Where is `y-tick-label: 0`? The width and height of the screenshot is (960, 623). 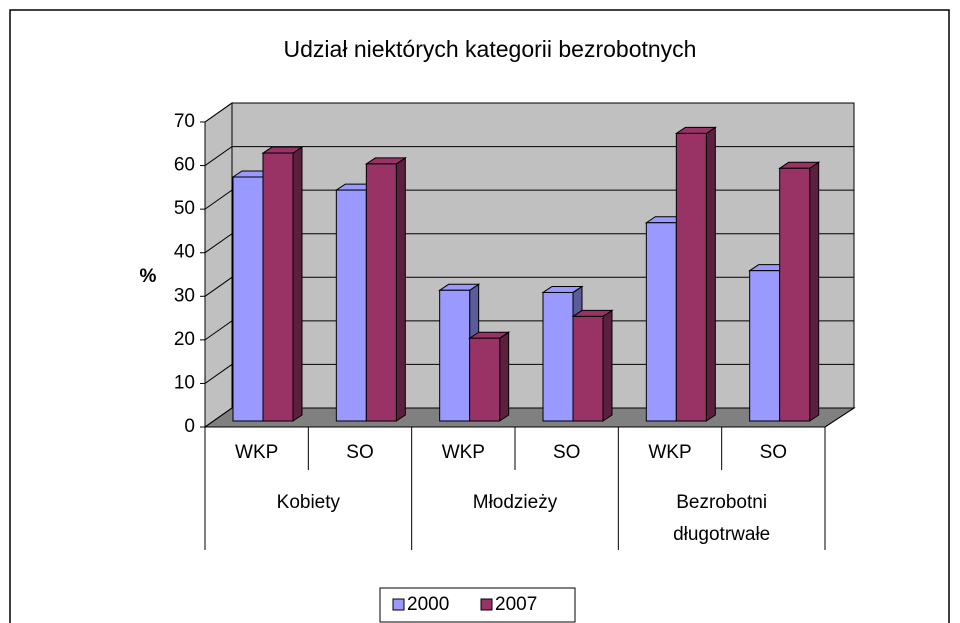
y-tick-label: 0 is located at coordinates (189, 426).